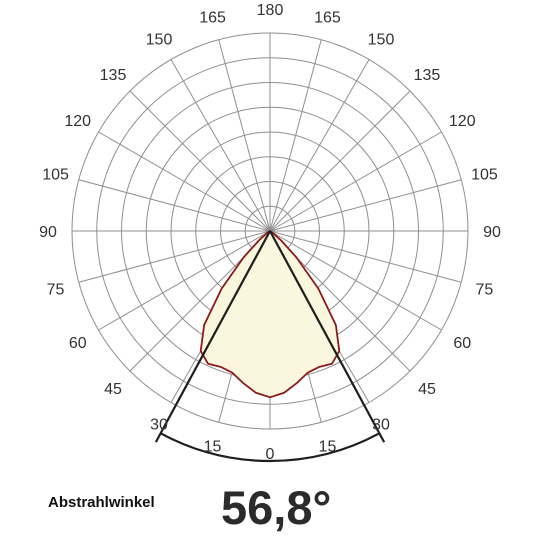  Describe the element at coordinates (101, 502) in the screenshot. I see `beam-angle-label: Abstrahlwinkel` at that location.